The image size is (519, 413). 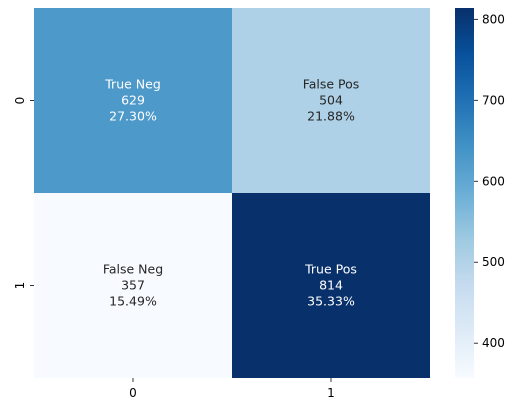 What do you see at coordinates (133, 116) in the screenshot?
I see `cell-percent-0-0: 27.30%` at bounding box center [133, 116].